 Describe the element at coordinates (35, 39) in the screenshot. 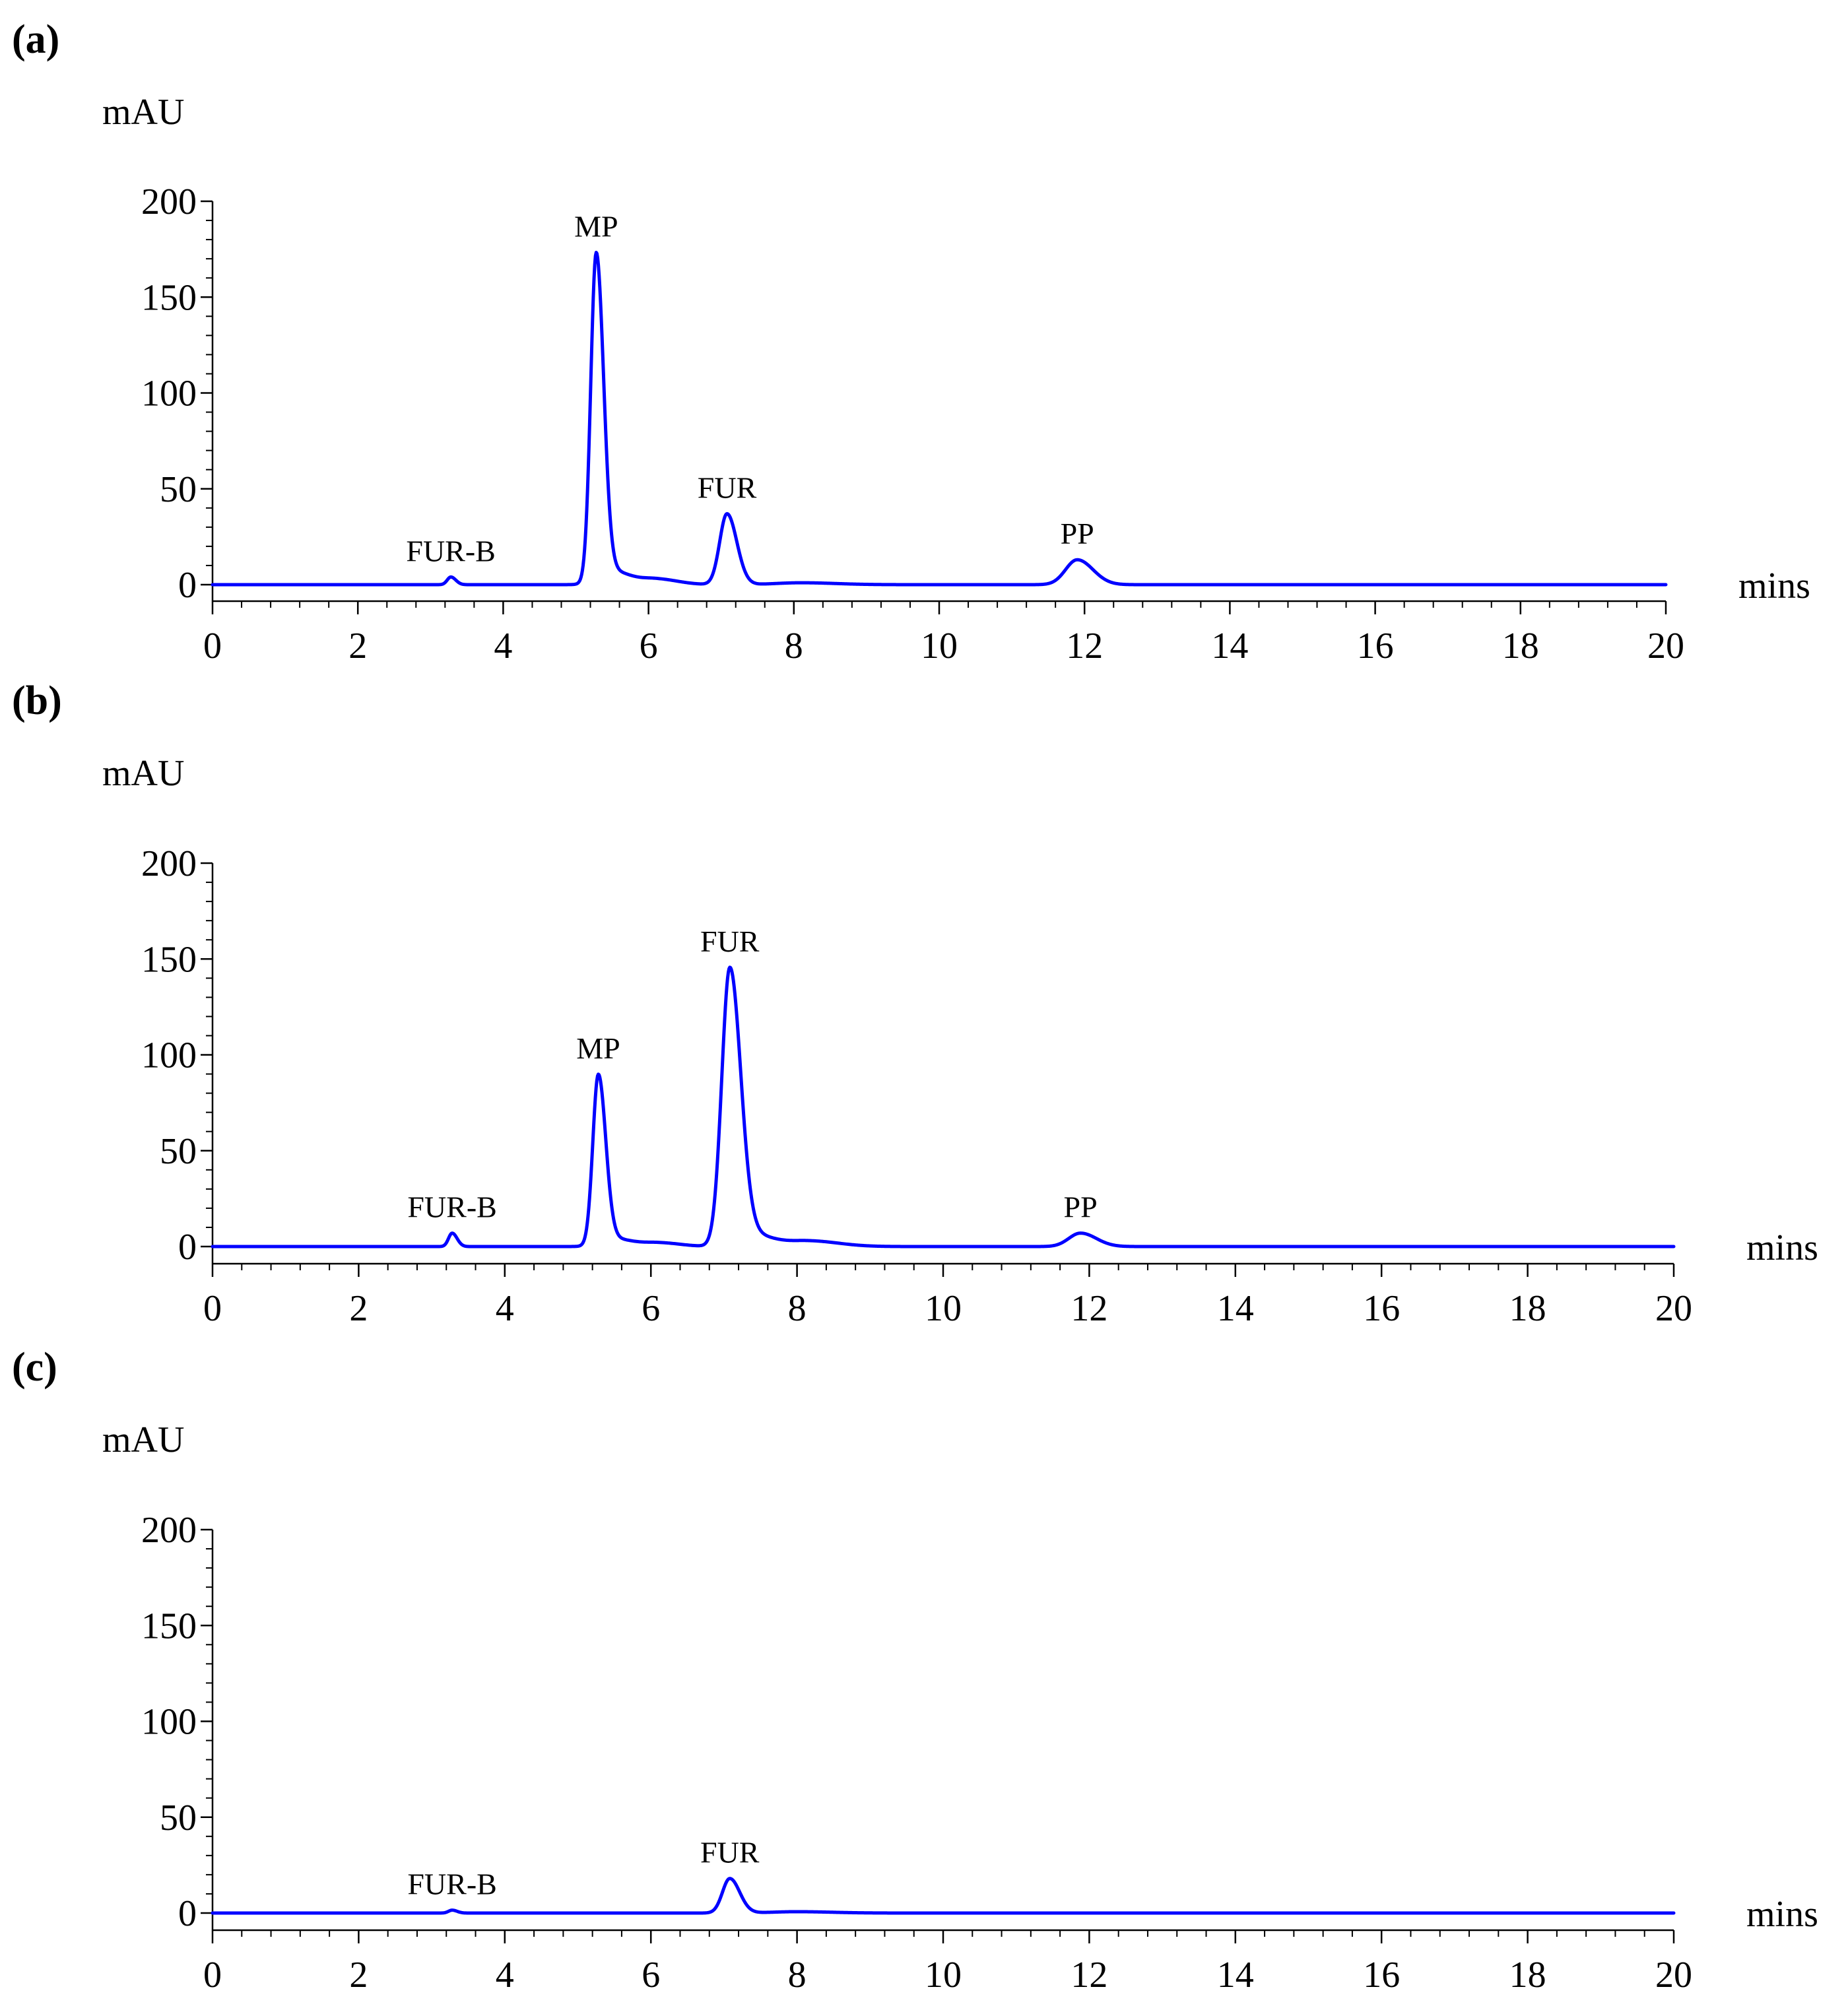

I see `panel-label: (a)` at that location.